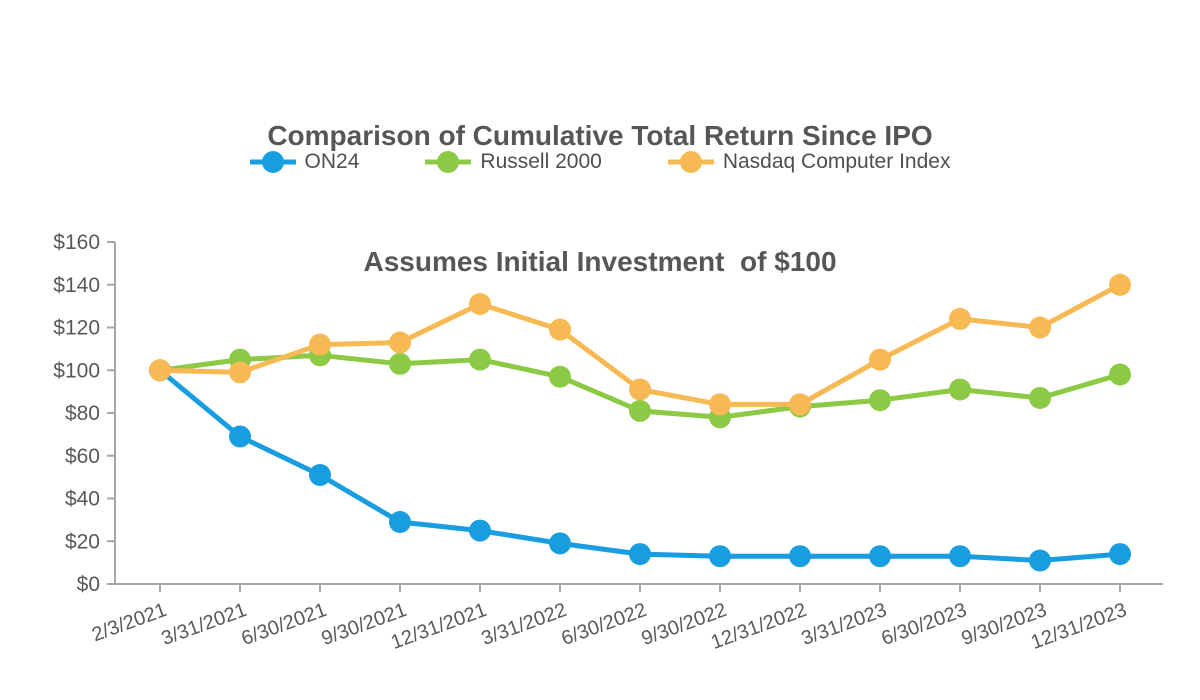  I want to click on chart-subtitle: Assumes Initial Investment of $100, so click(600, 261).